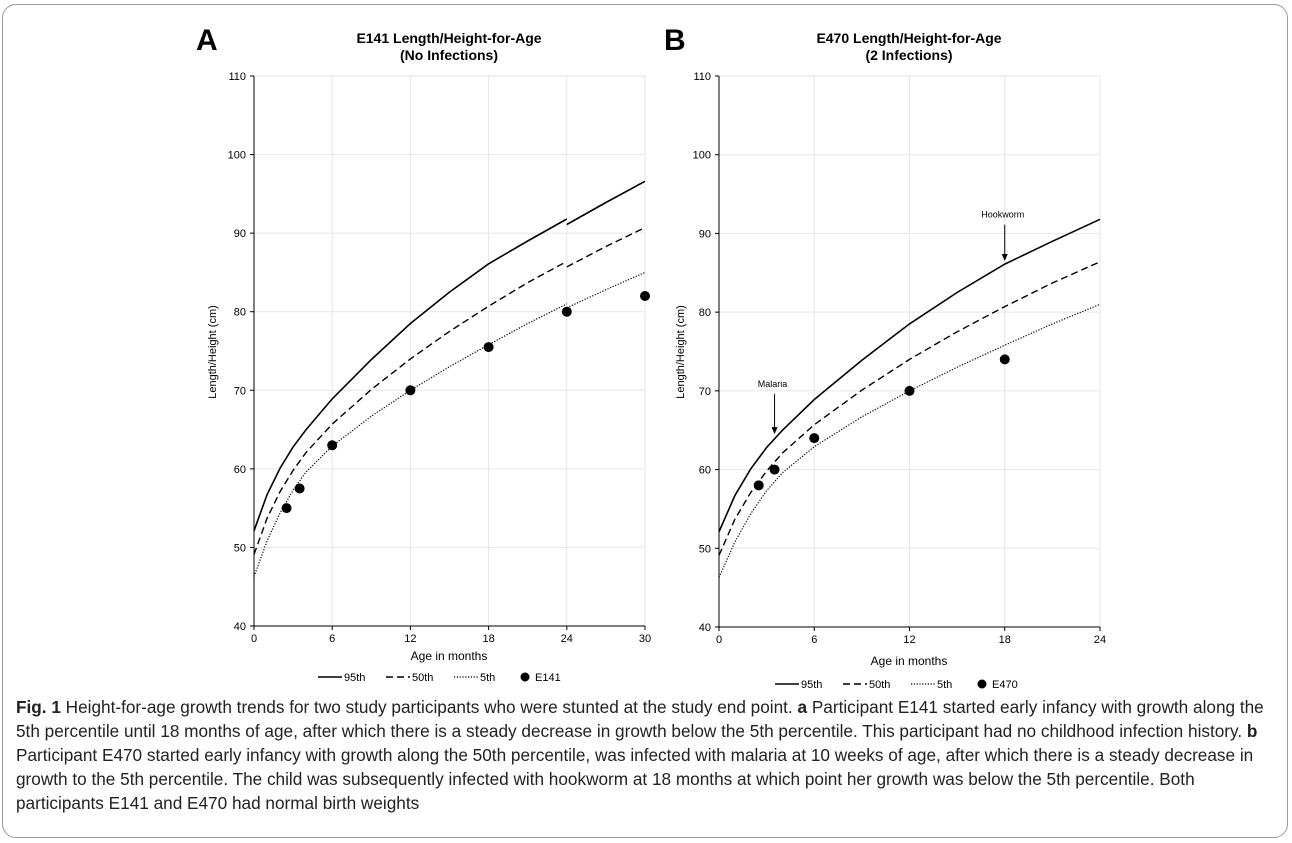 Image resolution: width=1292 pixels, height=843 pixels. Describe the element at coordinates (1252, 731) in the screenshot. I see `caption-panel-b-letter: b` at that location.